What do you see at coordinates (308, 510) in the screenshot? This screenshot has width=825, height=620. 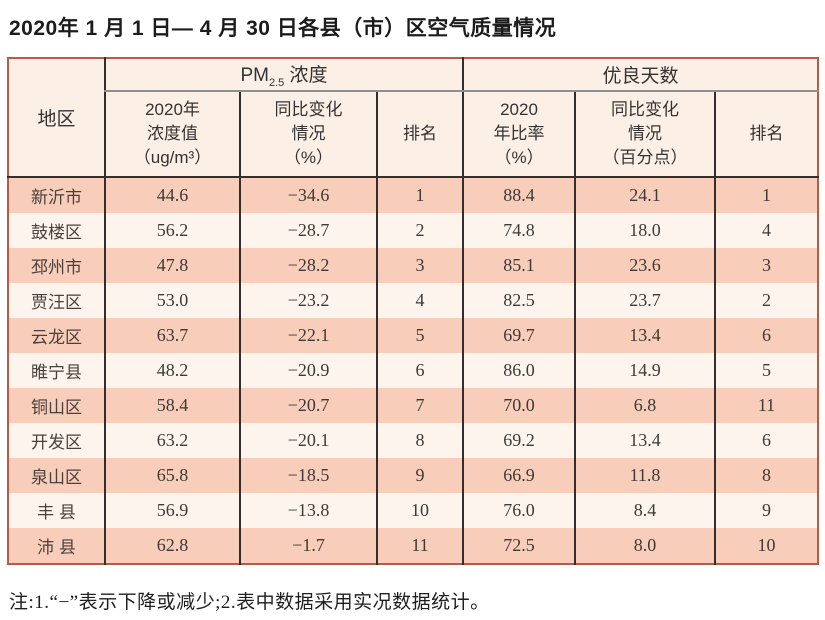 I see `pm-change-cell: −13.8` at bounding box center [308, 510].